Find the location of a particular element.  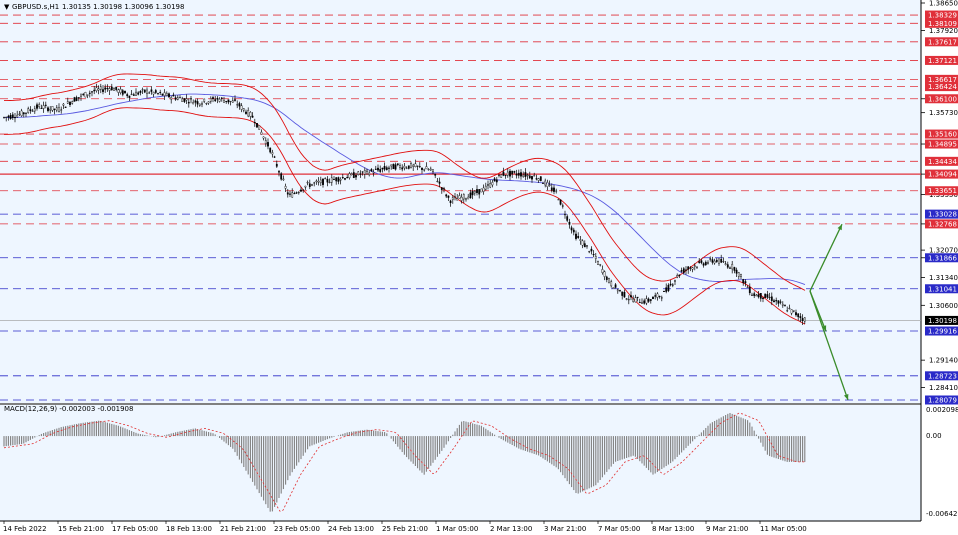

support-label: 1.33028 is located at coordinates (942, 215).